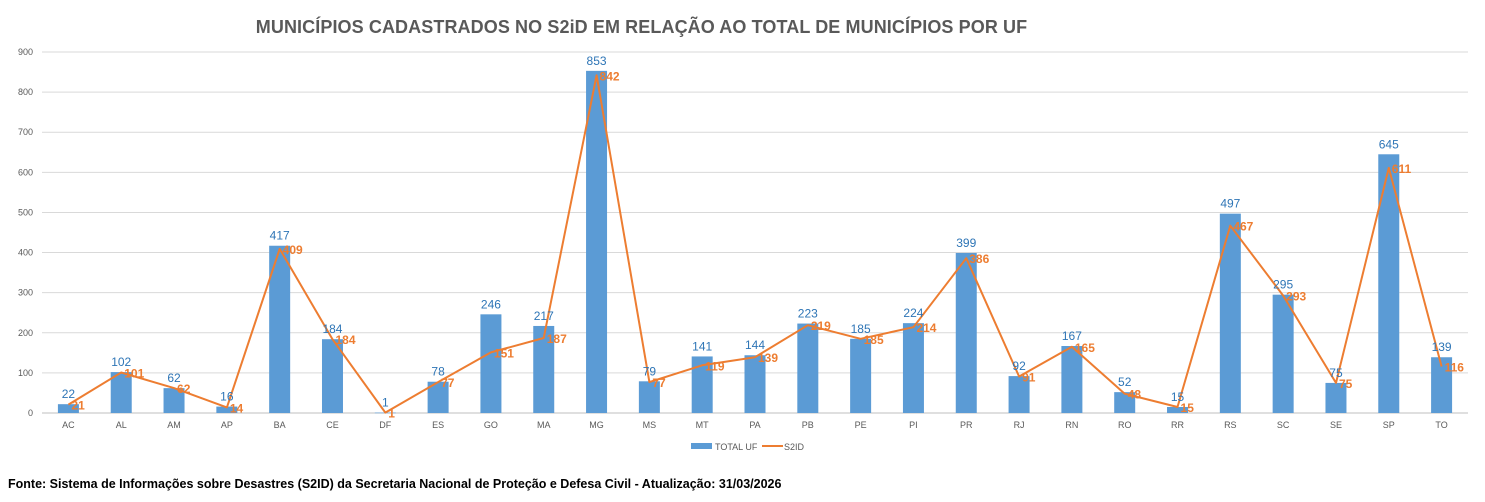  I want to click on bar-value-label: 22, so click(69, 394).